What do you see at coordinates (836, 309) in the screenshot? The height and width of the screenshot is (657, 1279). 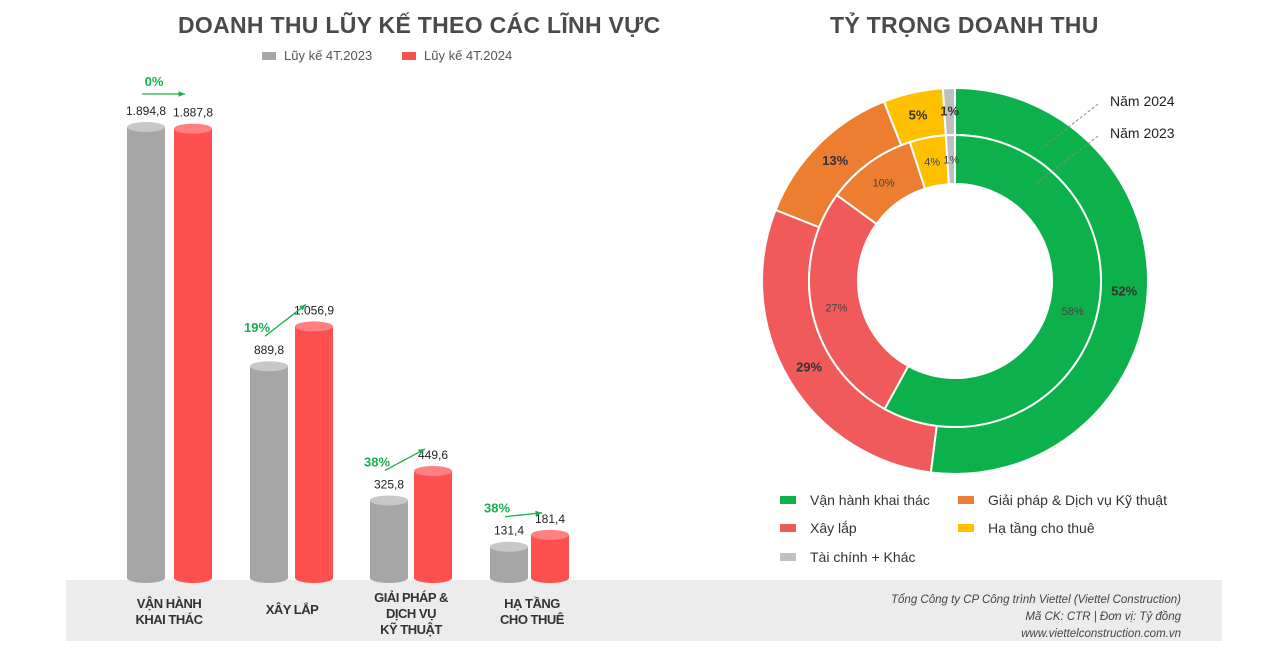 I see `slice-label: 27%` at bounding box center [836, 309].